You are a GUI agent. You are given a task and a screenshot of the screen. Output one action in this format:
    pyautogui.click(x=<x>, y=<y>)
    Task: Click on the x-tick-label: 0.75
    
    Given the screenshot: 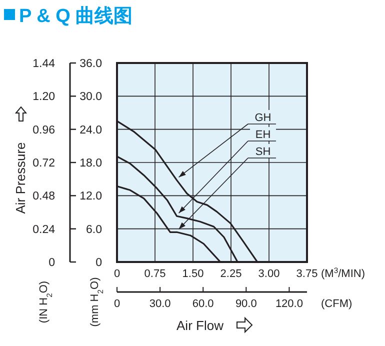 What is the action you would take?
    pyautogui.click(x=155, y=274)
    